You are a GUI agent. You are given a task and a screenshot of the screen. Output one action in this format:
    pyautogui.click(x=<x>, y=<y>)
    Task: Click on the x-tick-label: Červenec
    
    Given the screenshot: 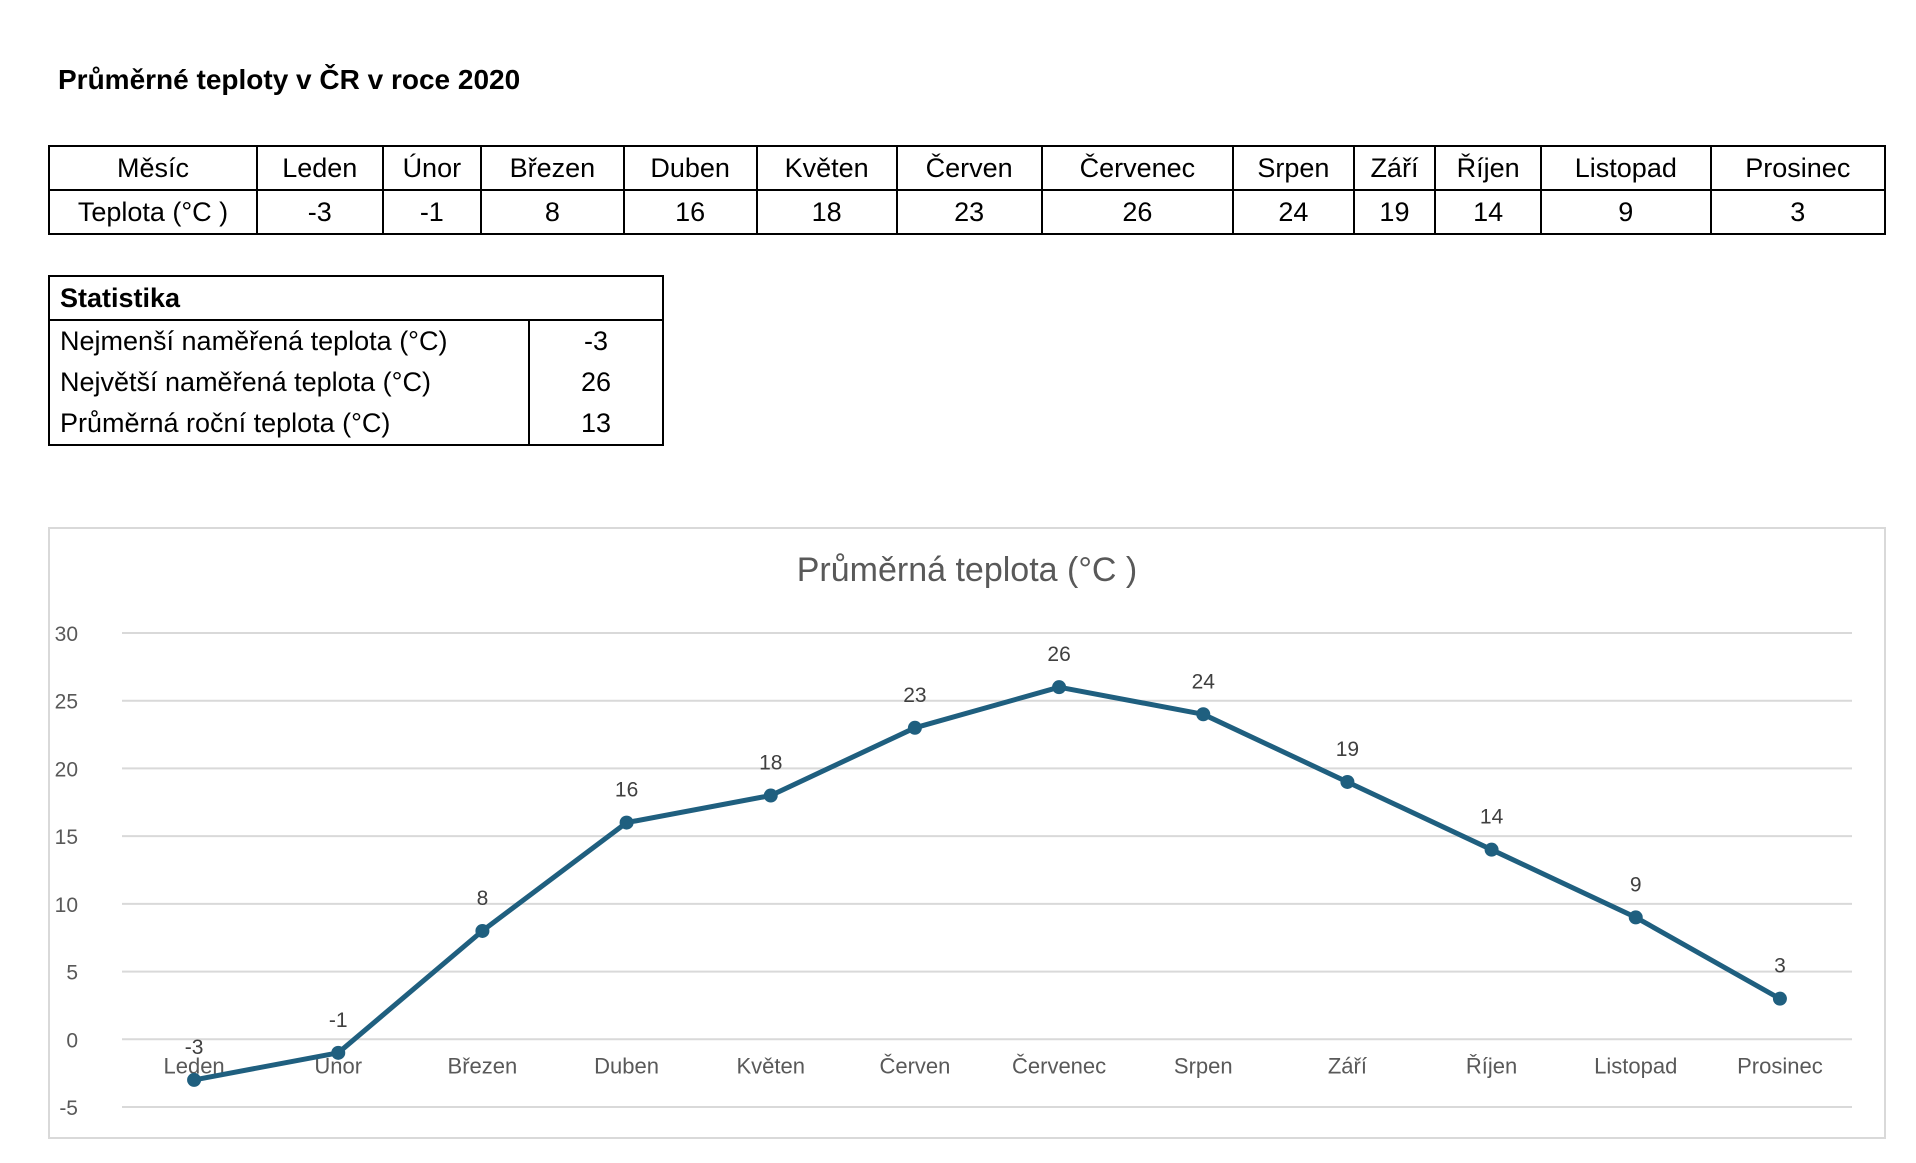 What is the action you would take?
    pyautogui.click(x=1059, y=1065)
    